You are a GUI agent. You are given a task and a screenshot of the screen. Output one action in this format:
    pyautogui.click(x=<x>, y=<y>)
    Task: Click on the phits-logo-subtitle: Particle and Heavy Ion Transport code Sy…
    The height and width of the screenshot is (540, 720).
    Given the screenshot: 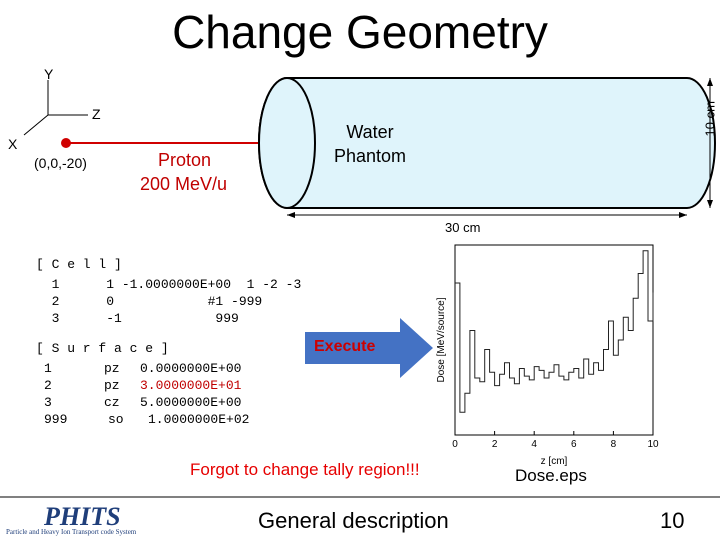 What is the action you would take?
    pyautogui.click(x=71, y=532)
    